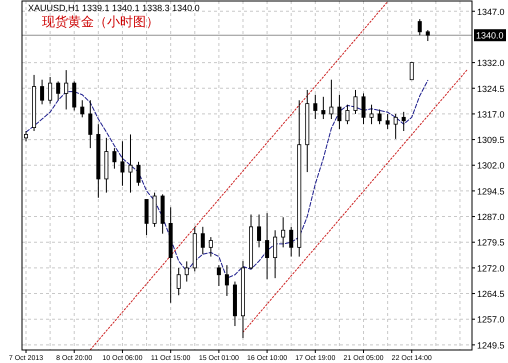 This screenshot has width=508, height=363. What do you see at coordinates (491, 89) in the screenshot?
I see `y-tick-label: 1324.5` at bounding box center [491, 89].